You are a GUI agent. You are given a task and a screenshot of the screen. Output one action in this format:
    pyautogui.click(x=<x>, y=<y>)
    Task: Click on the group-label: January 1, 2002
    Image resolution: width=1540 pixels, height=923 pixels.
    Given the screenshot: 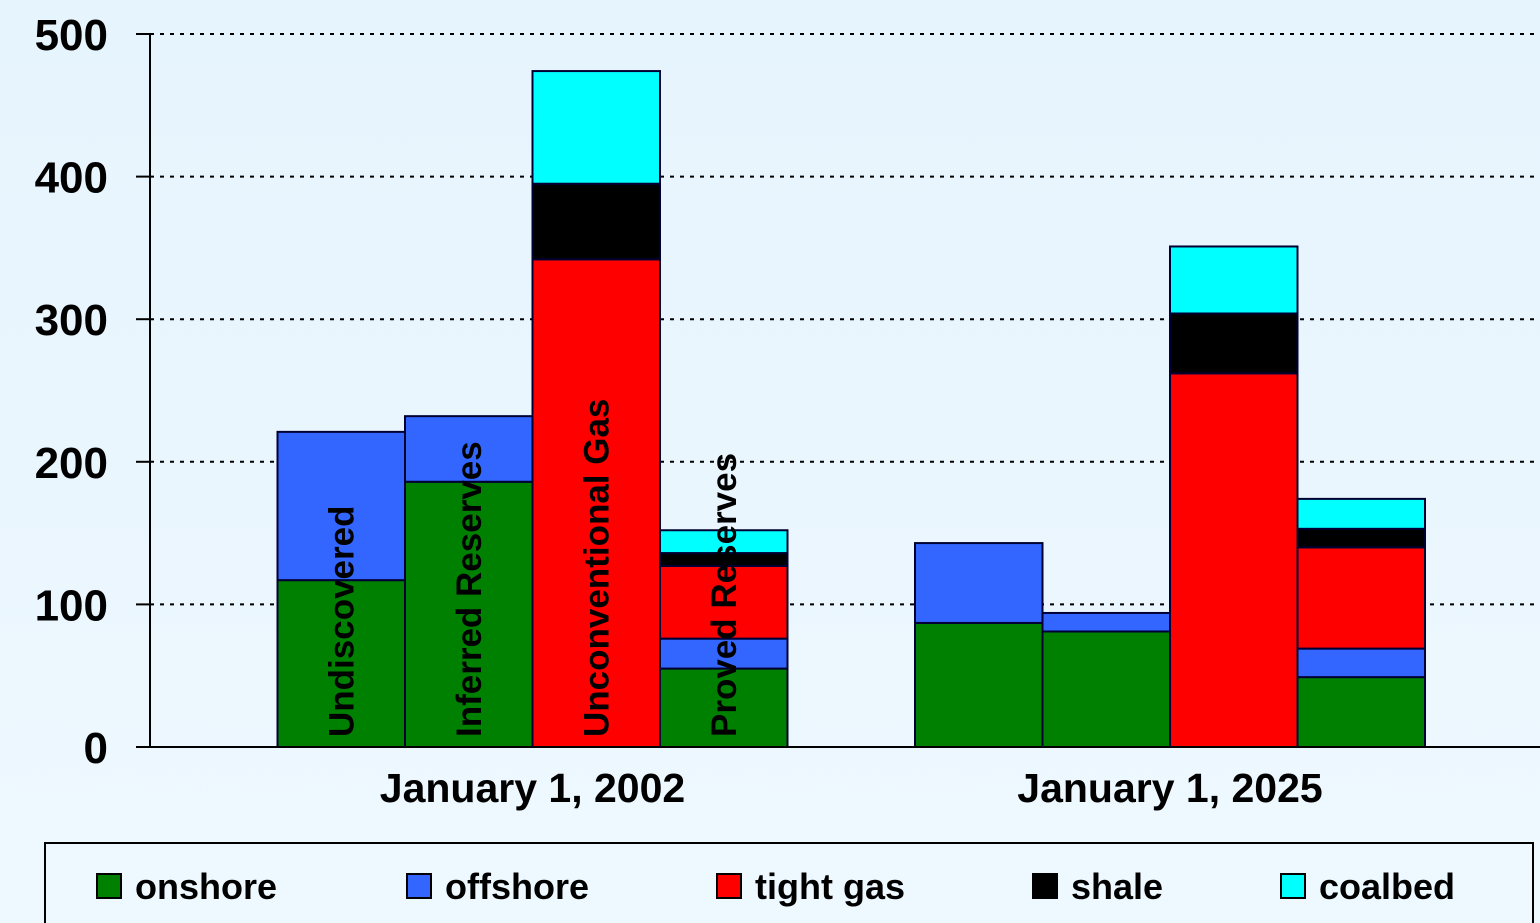 What is the action you would take?
    pyautogui.click(x=532, y=788)
    